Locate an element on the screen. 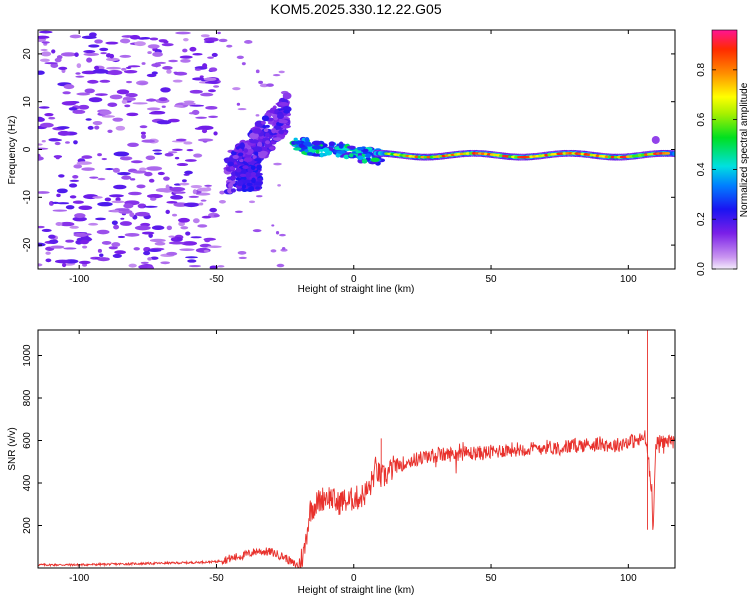 The height and width of the screenshot is (600, 750). snr-y-tick-label: 800 is located at coordinates (27, 397).